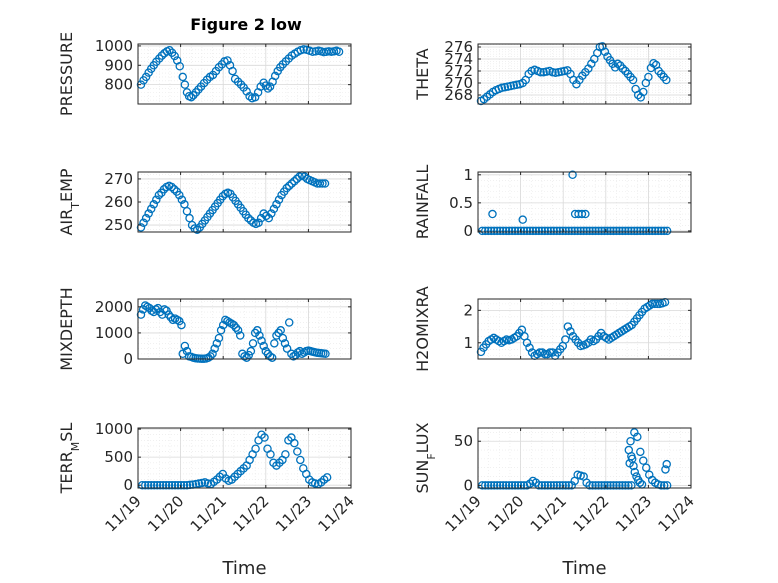 This screenshot has width=778, height=583. What do you see at coordinates (431, 456) in the screenshot?
I see `sunflux-ylabel-sub: F` at bounding box center [431, 456].